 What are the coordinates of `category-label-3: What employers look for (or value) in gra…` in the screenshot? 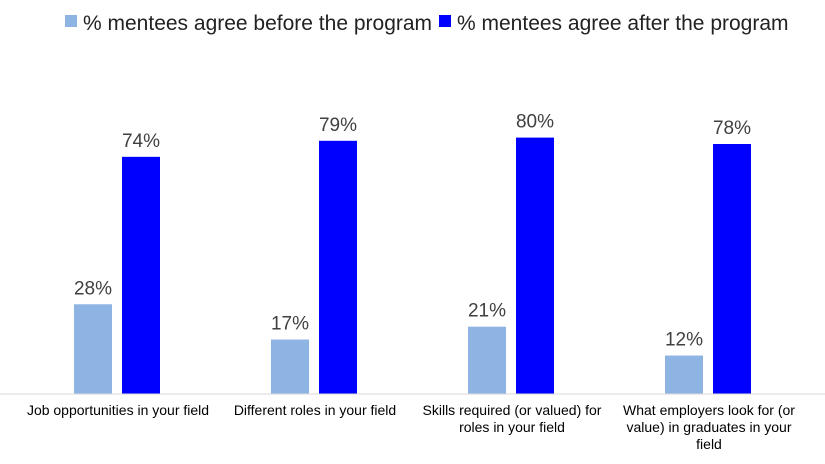 It's located at (709, 427).